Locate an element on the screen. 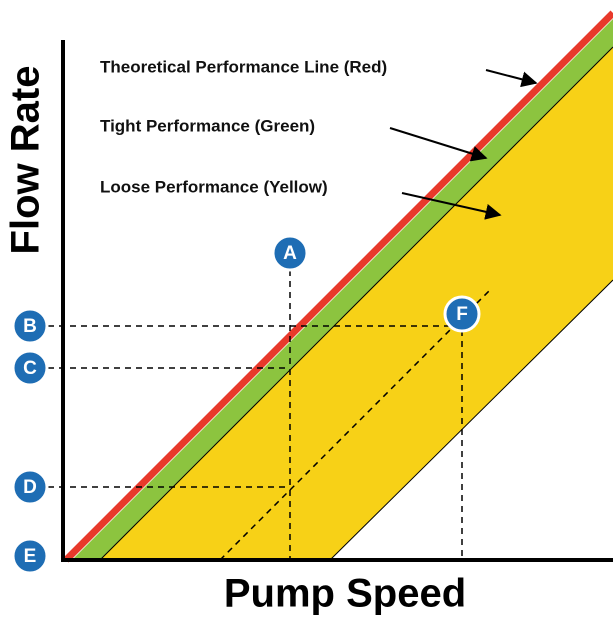 The height and width of the screenshot is (617, 613). marker-label: D is located at coordinates (30, 487).